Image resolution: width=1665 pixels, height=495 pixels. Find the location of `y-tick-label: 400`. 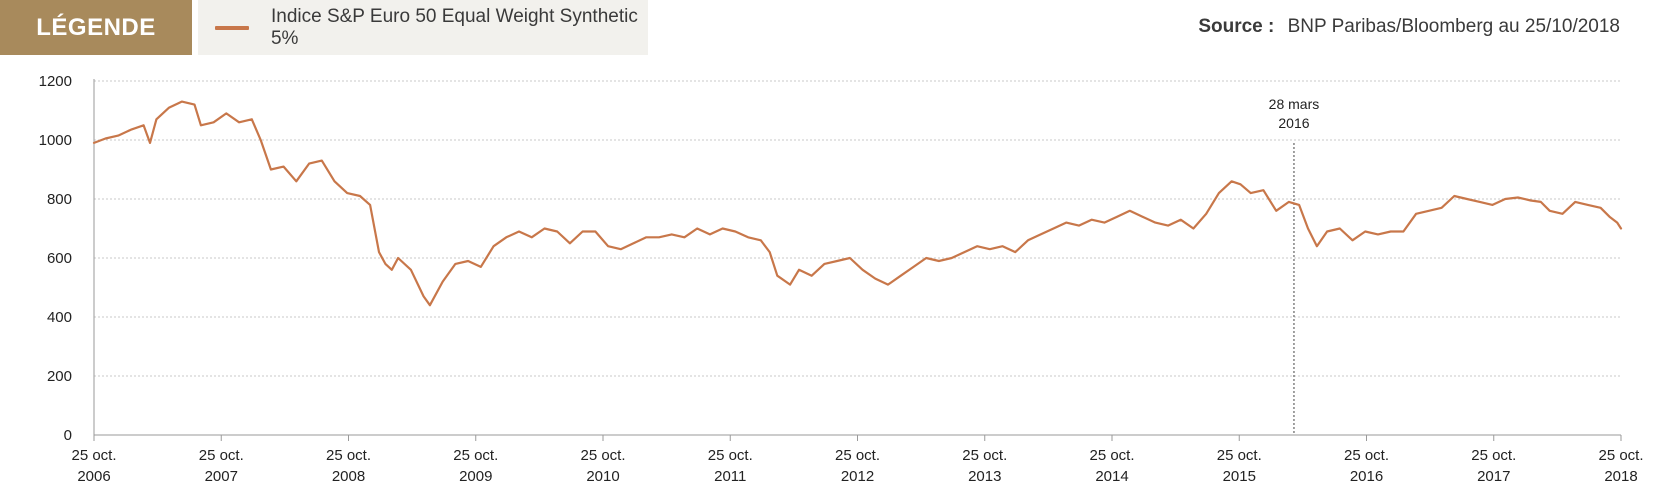

y-tick-label: 400 is located at coordinates (59, 317).